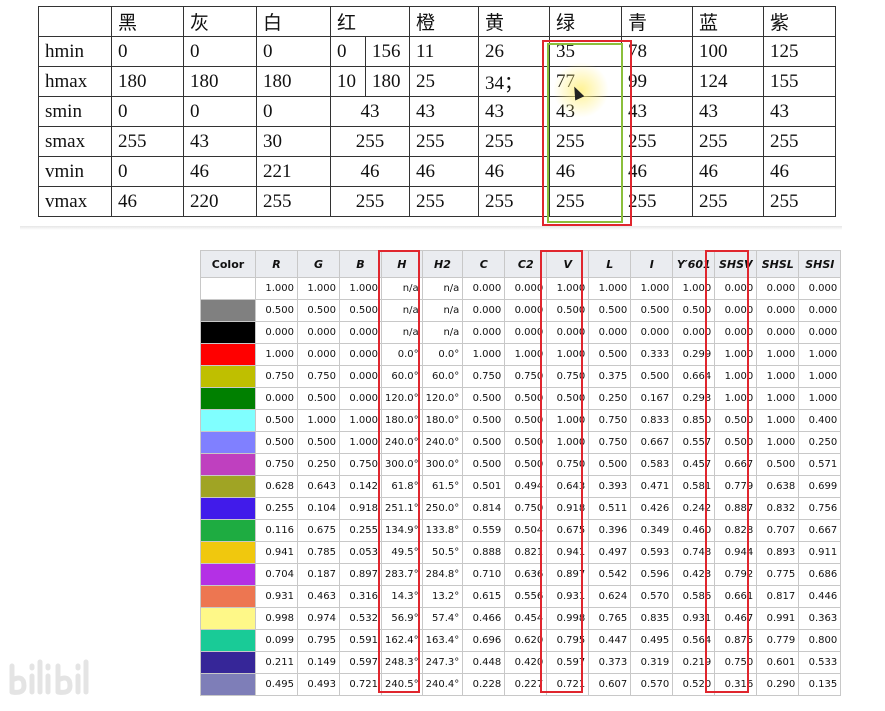  Describe the element at coordinates (442, 574) in the screenshot. I see `table-cell: 284.8°` at that location.